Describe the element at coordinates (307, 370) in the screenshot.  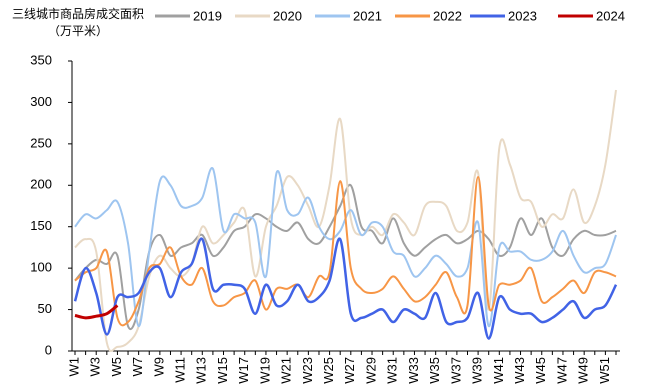
I see `x-tick-label: W23` at that location.